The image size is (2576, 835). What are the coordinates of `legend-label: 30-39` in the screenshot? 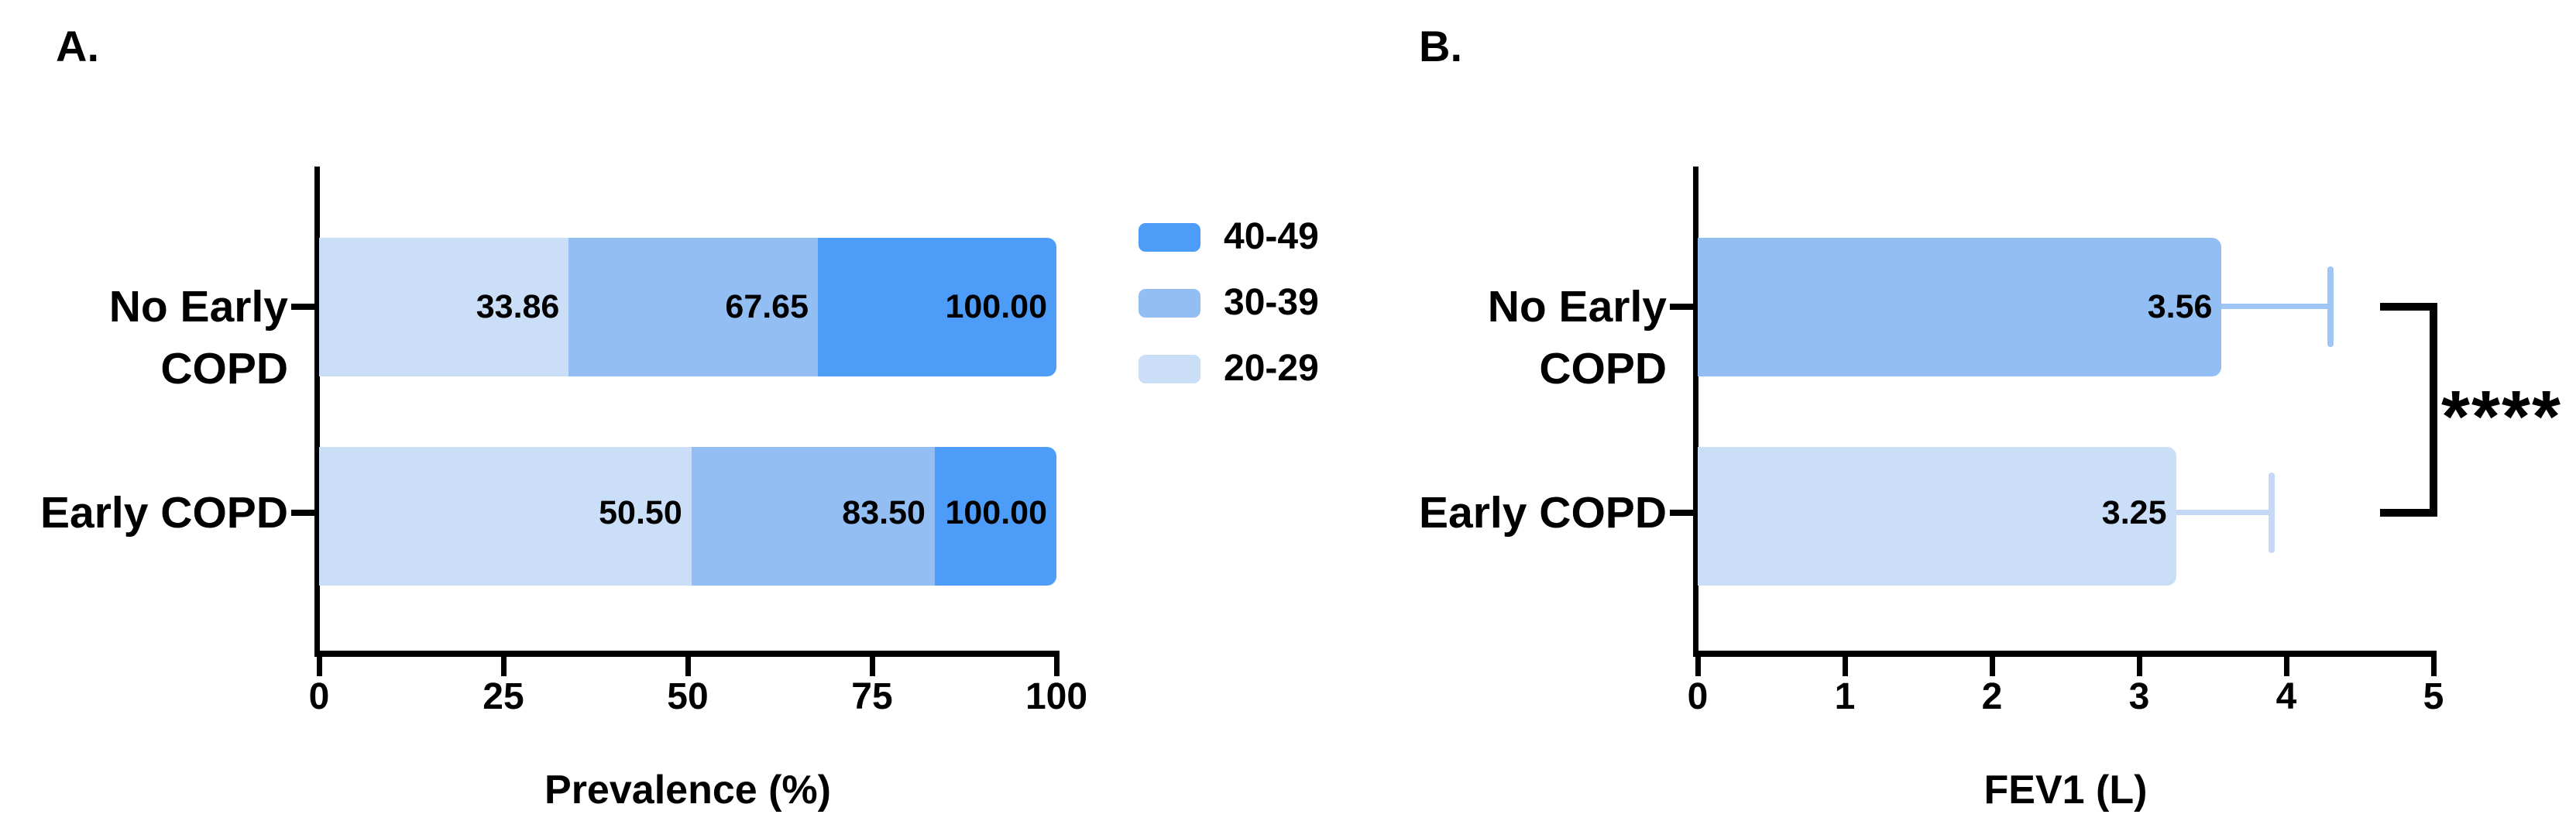 It's located at (1271, 302).